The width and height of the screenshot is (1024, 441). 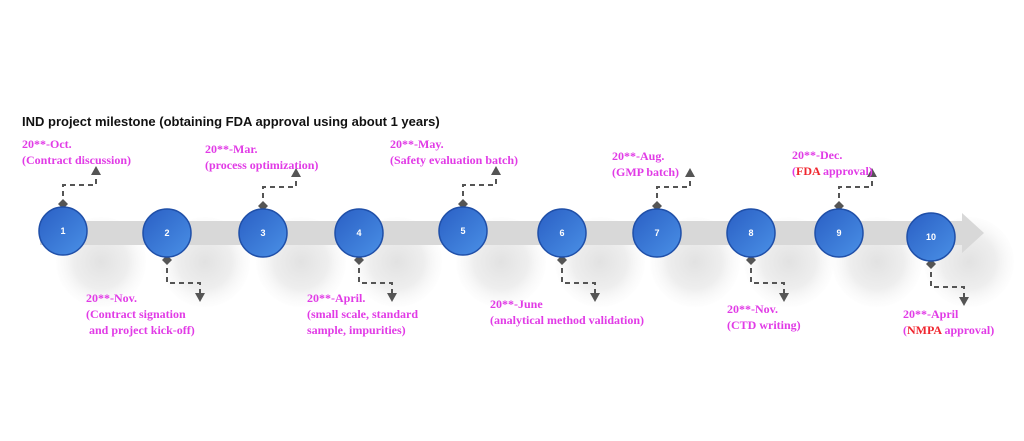 What do you see at coordinates (924, 330) in the screenshot?
I see `highlighted-text: NMPA` at bounding box center [924, 330].